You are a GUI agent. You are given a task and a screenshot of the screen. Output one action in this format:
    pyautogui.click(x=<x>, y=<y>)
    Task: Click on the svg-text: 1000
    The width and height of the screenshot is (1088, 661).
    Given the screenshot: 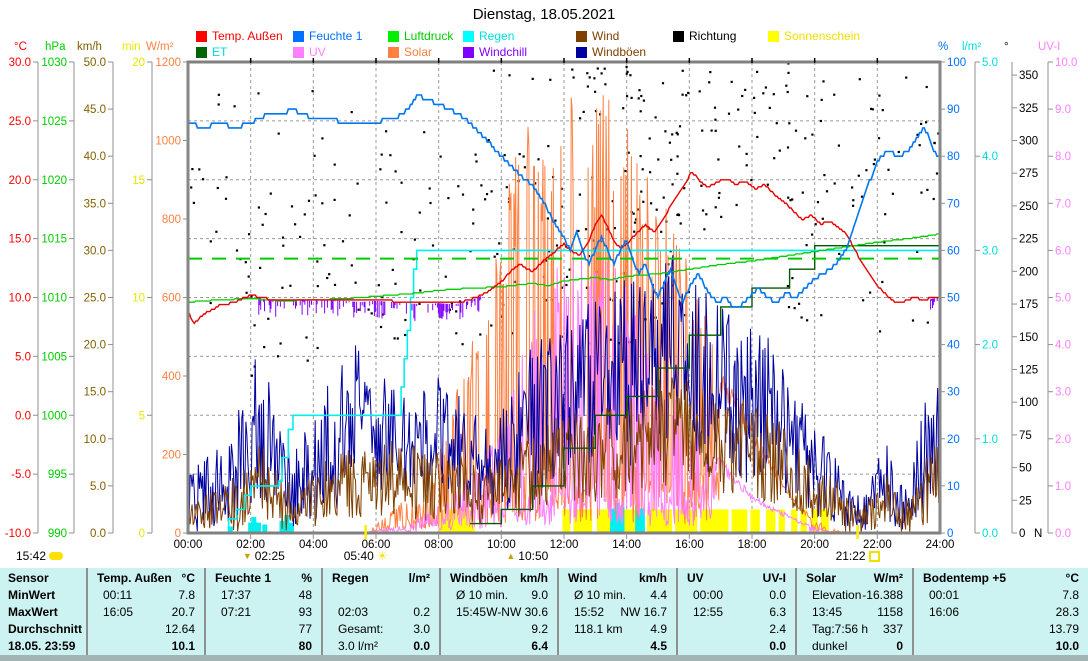 What is the action you would take?
    pyautogui.click(x=54, y=416)
    